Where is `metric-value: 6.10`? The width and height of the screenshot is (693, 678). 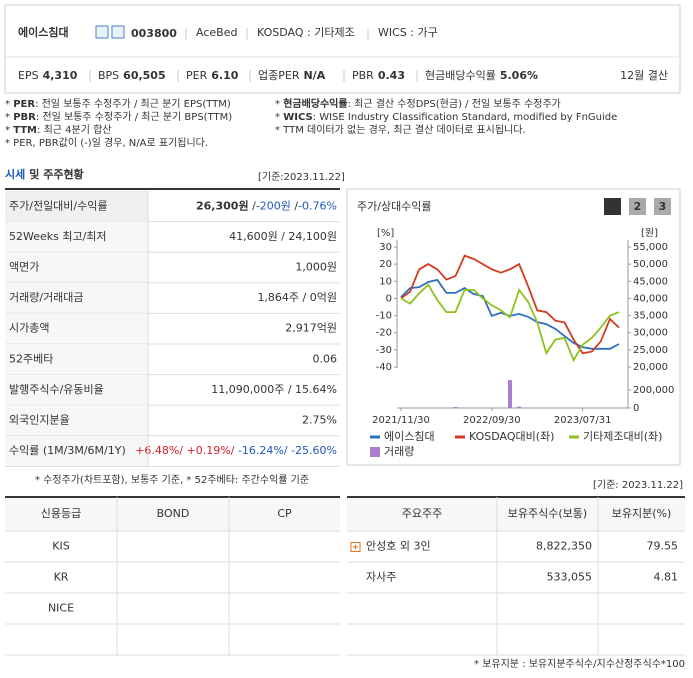
metric-value: 6.10 is located at coordinates (224, 75).